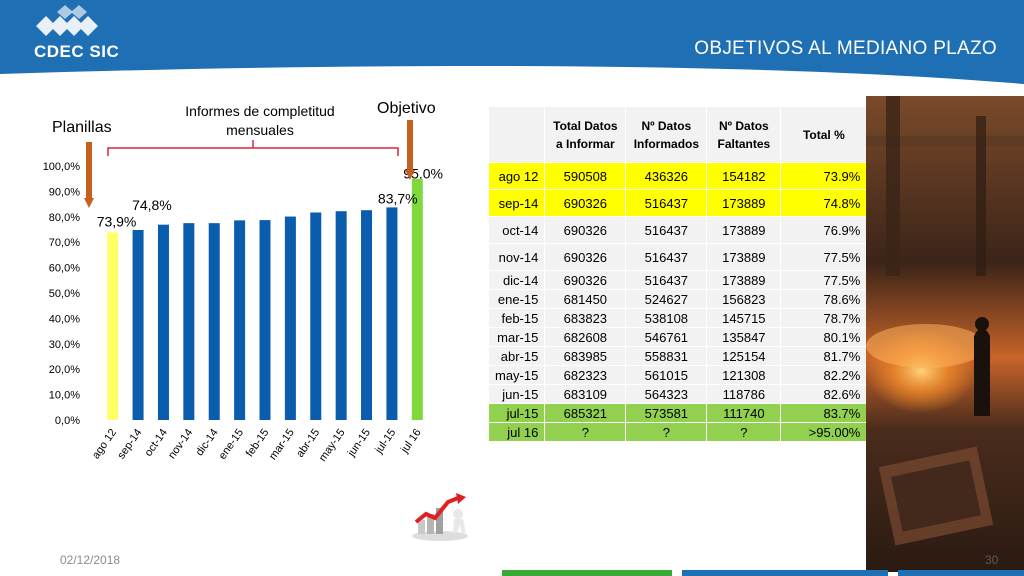 This screenshot has width=1024, height=576. I want to click on table-cell: 82.2%, so click(824, 375).